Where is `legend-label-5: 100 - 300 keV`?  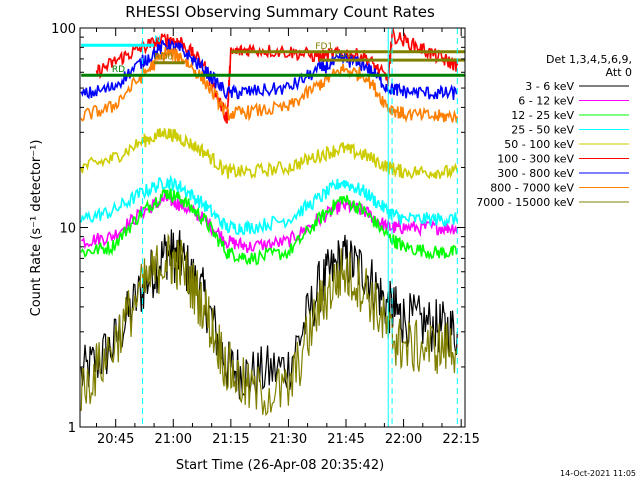
legend-label-5: 100 - 300 keV is located at coordinates (535, 159).